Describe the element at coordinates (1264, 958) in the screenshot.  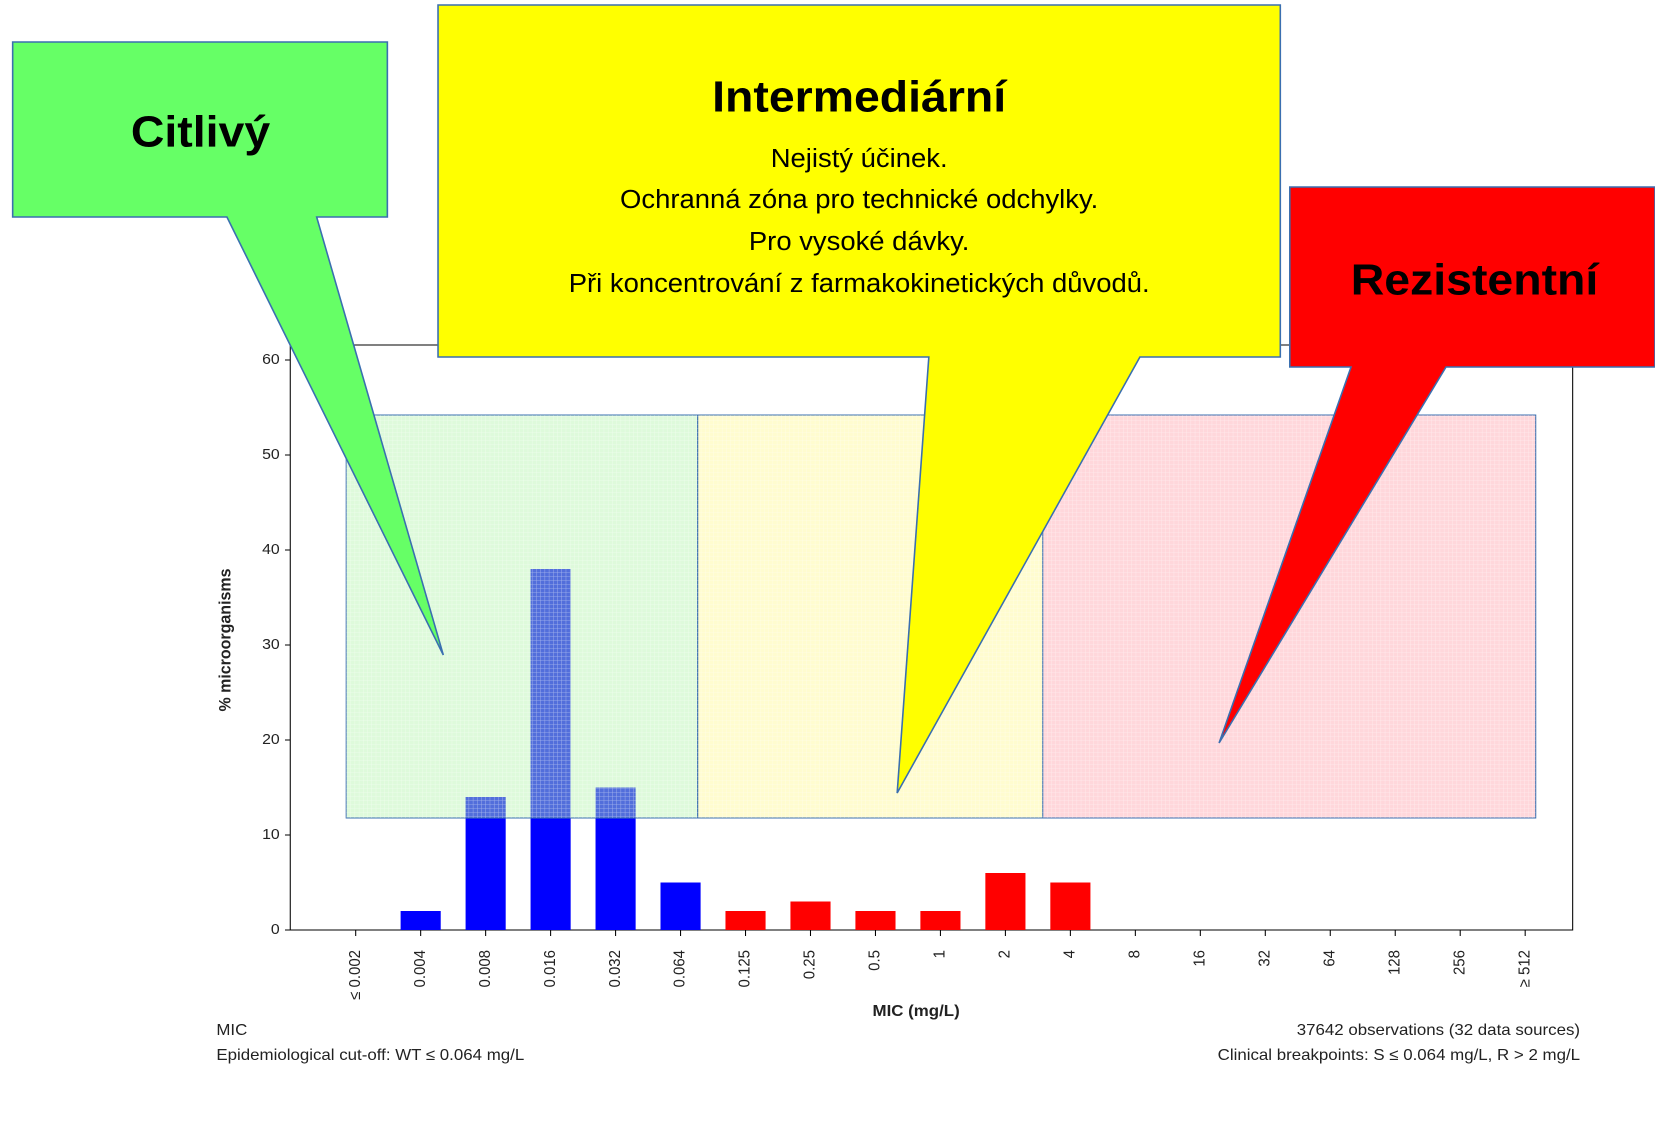
I see `x-tick-label: 32` at that location.